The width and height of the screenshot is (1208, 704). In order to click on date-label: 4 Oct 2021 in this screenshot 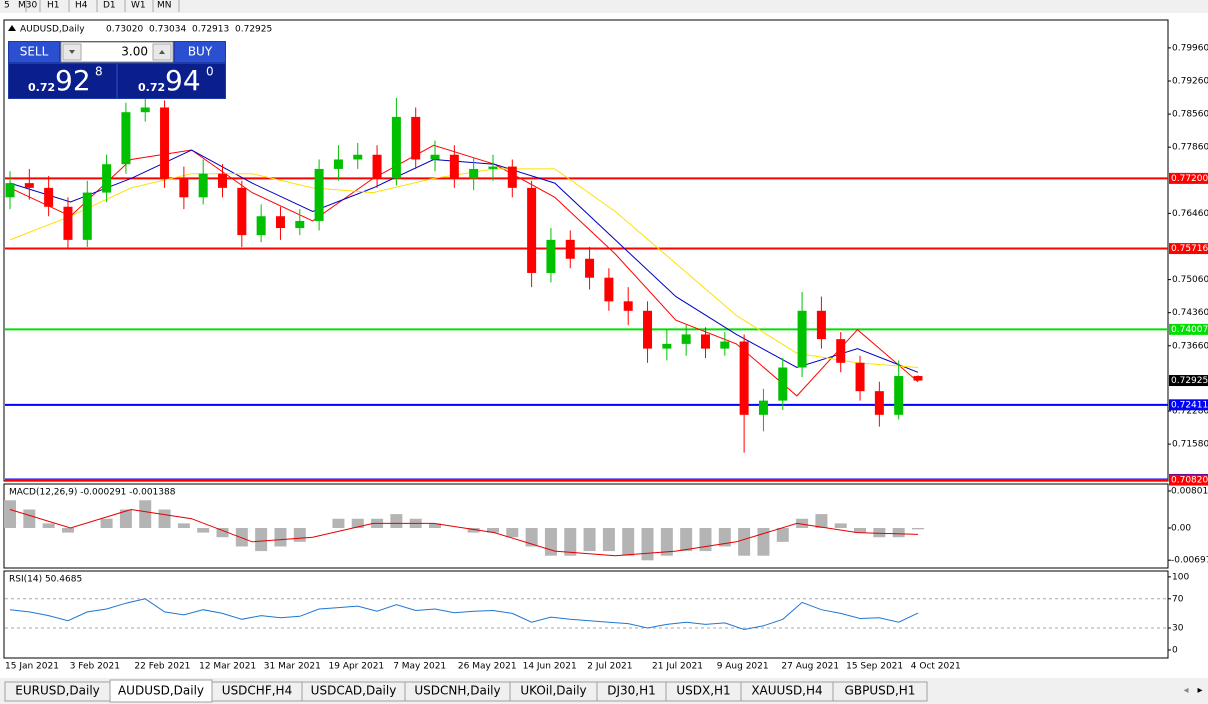, I will do `click(936, 667)`.